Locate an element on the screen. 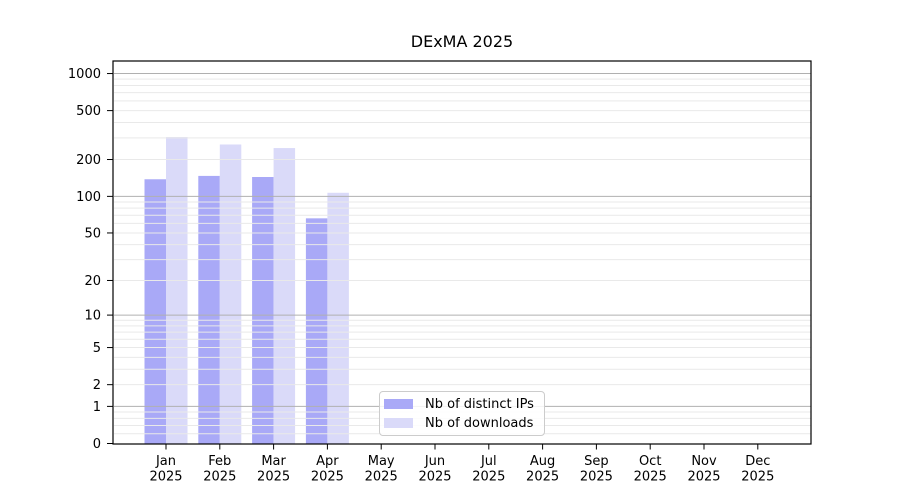 The height and width of the screenshot is (500, 900). bar-downloads-apr is located at coordinates (338, 318).